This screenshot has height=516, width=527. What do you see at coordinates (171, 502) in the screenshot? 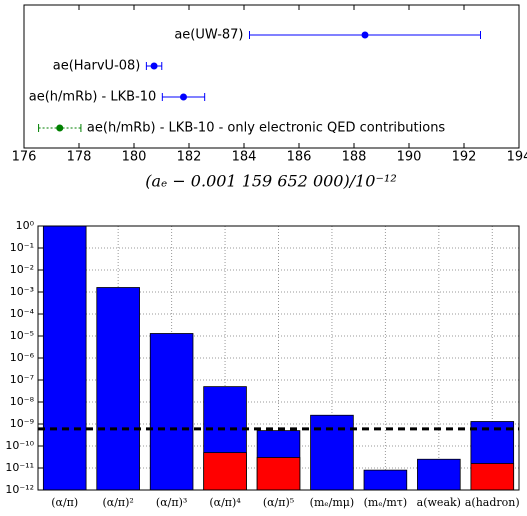
I see `x-tick-label: (α/π)³` at bounding box center [171, 502].